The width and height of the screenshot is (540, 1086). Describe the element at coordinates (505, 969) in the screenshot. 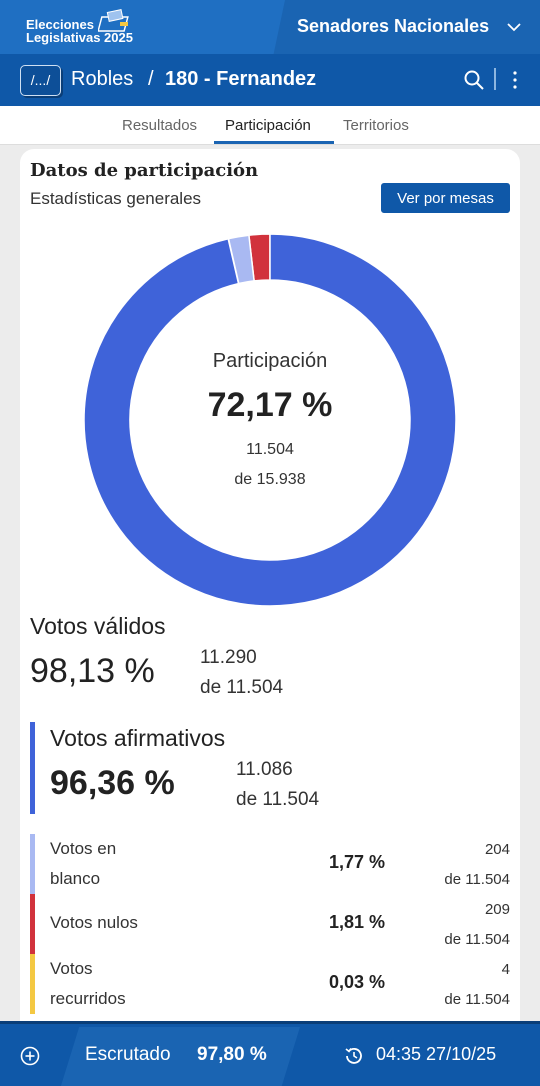

I see `votos-recurridos-count: 4` at that location.